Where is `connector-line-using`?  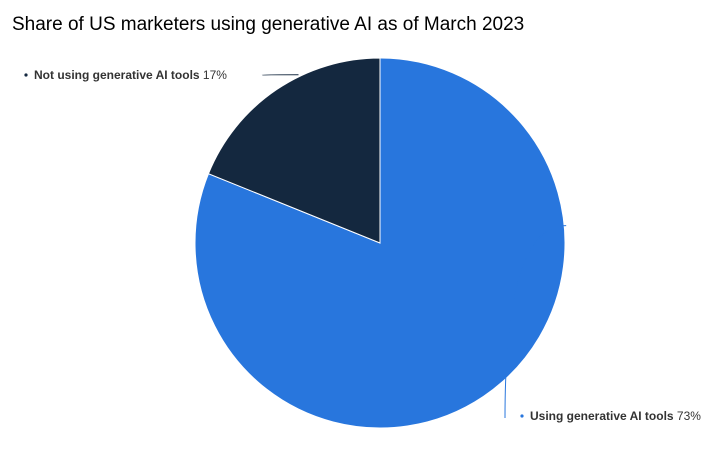 connector-line-using is located at coordinates (535, 322).